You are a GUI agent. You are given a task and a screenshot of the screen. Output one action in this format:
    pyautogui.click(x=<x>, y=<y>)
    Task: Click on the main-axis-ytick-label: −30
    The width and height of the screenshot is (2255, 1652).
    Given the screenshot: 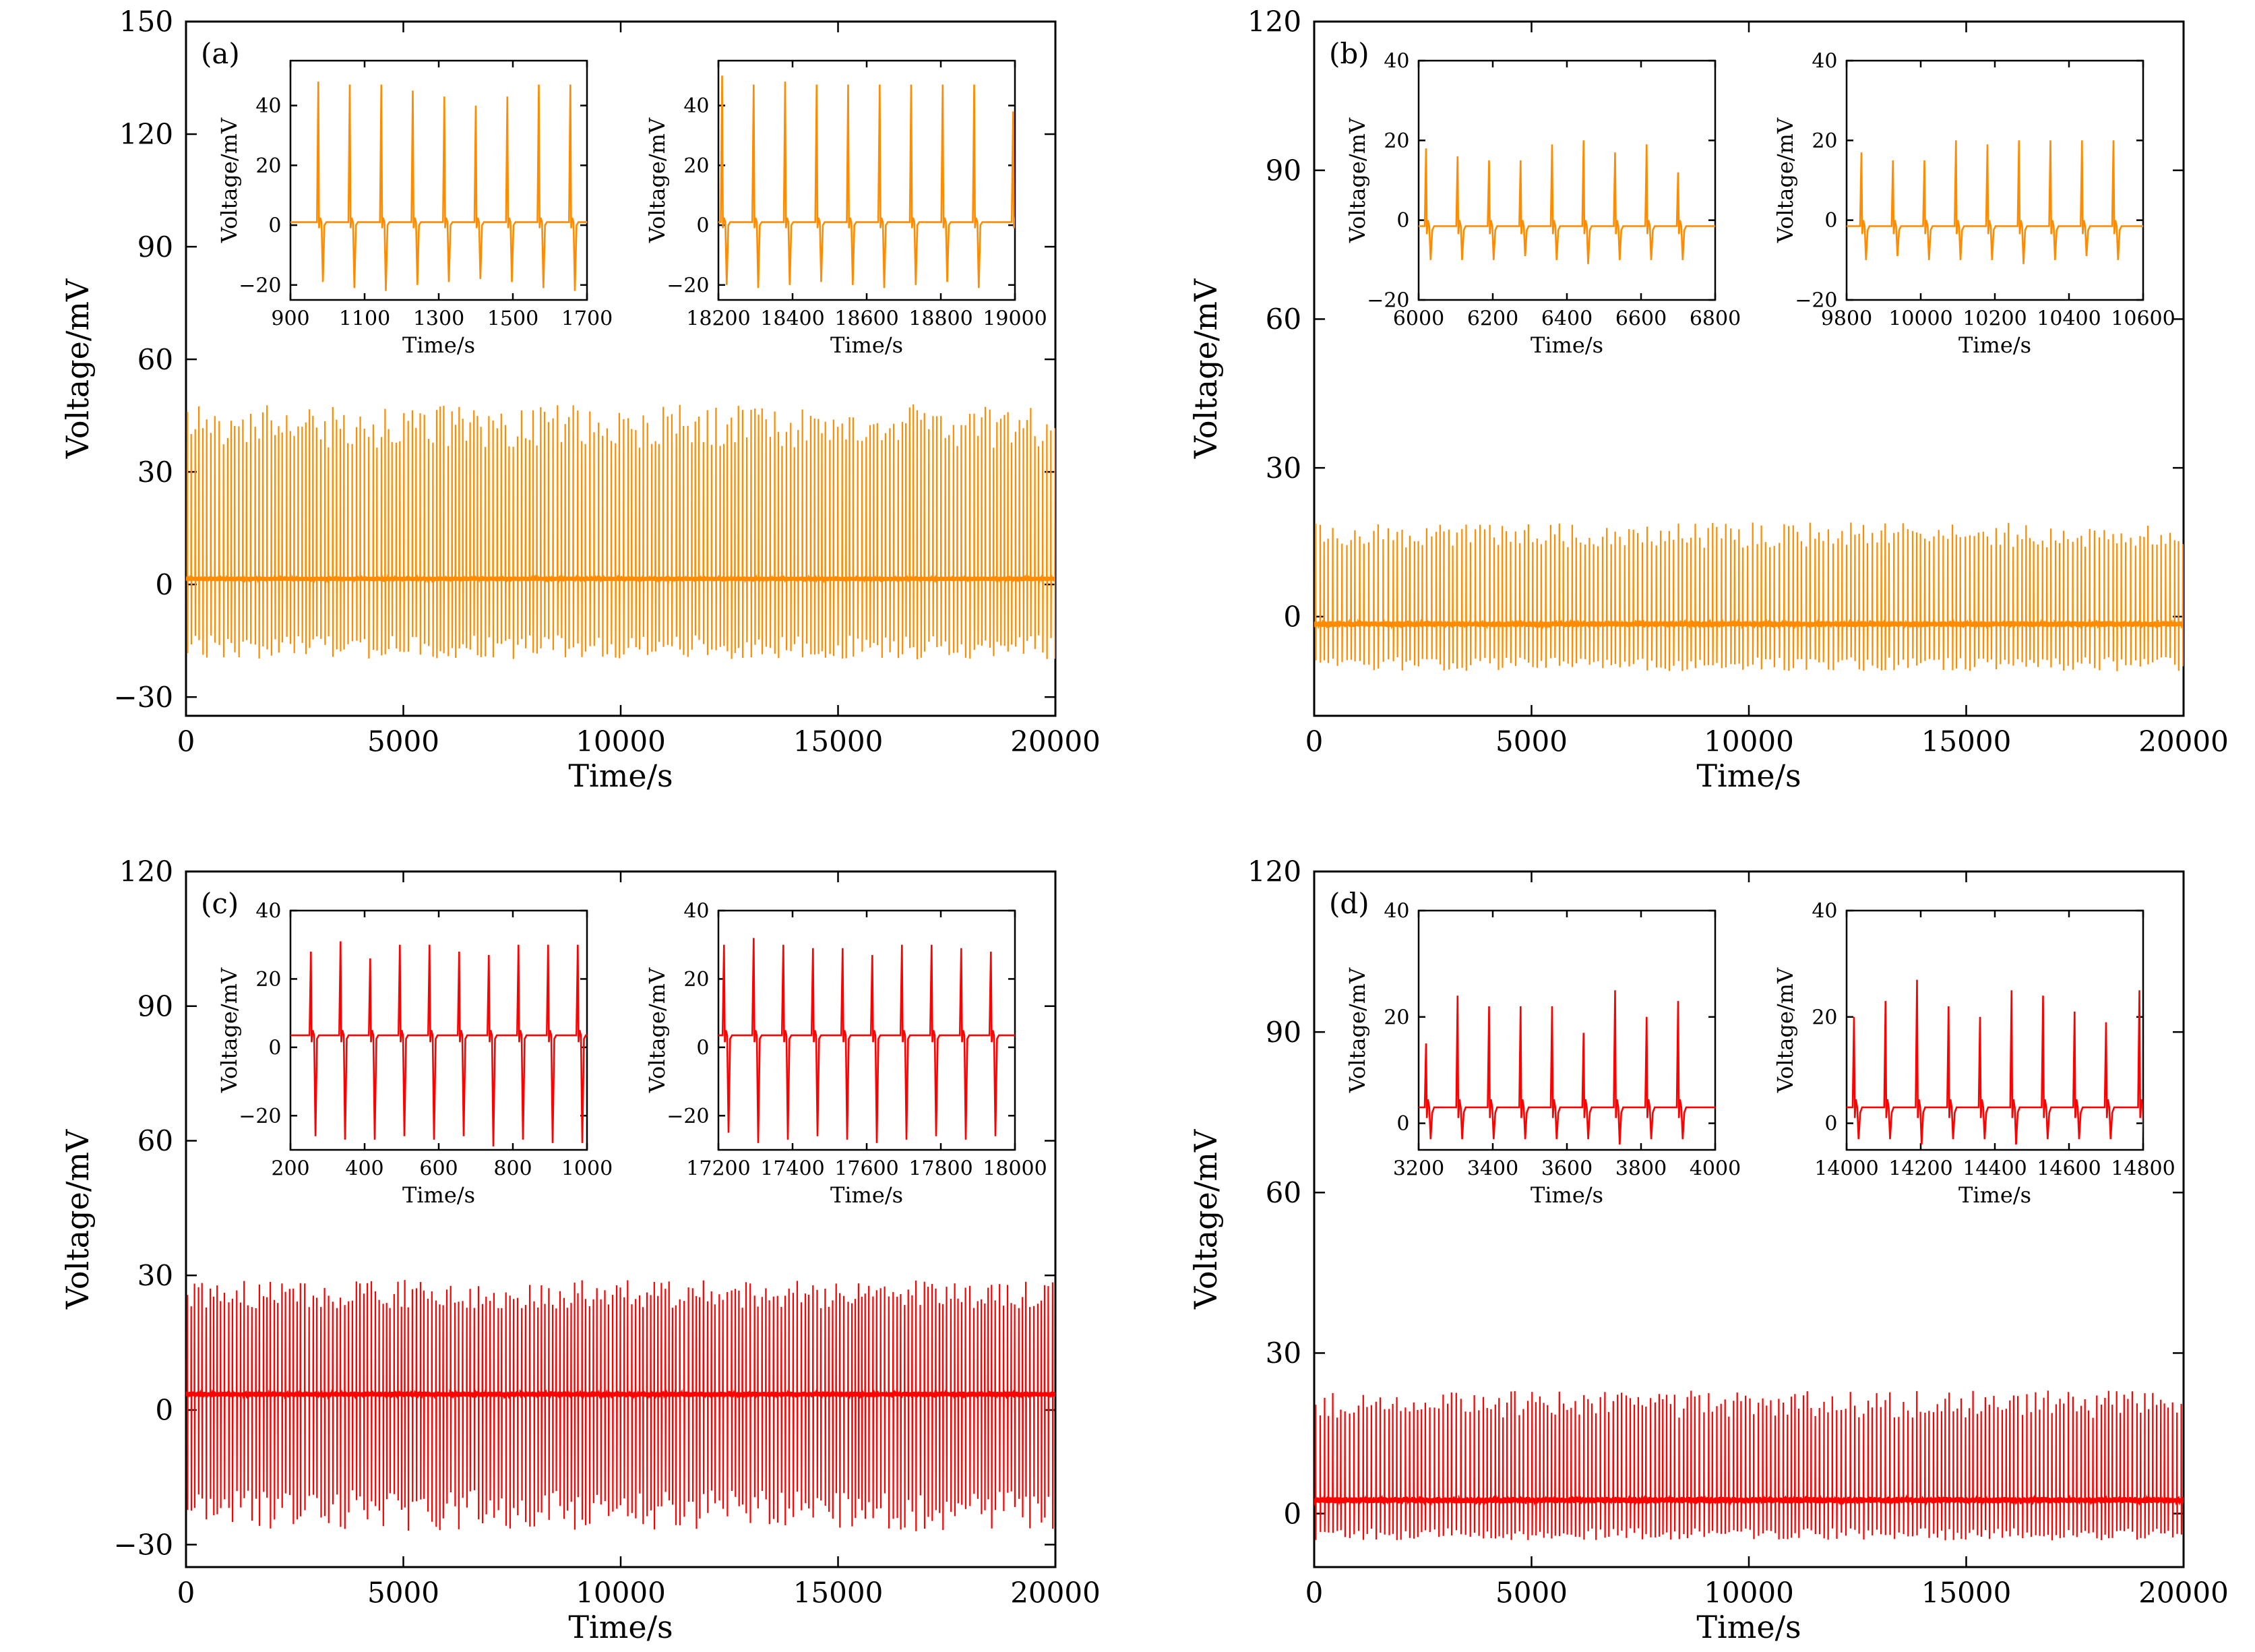 What is the action you would take?
    pyautogui.click(x=143, y=697)
    